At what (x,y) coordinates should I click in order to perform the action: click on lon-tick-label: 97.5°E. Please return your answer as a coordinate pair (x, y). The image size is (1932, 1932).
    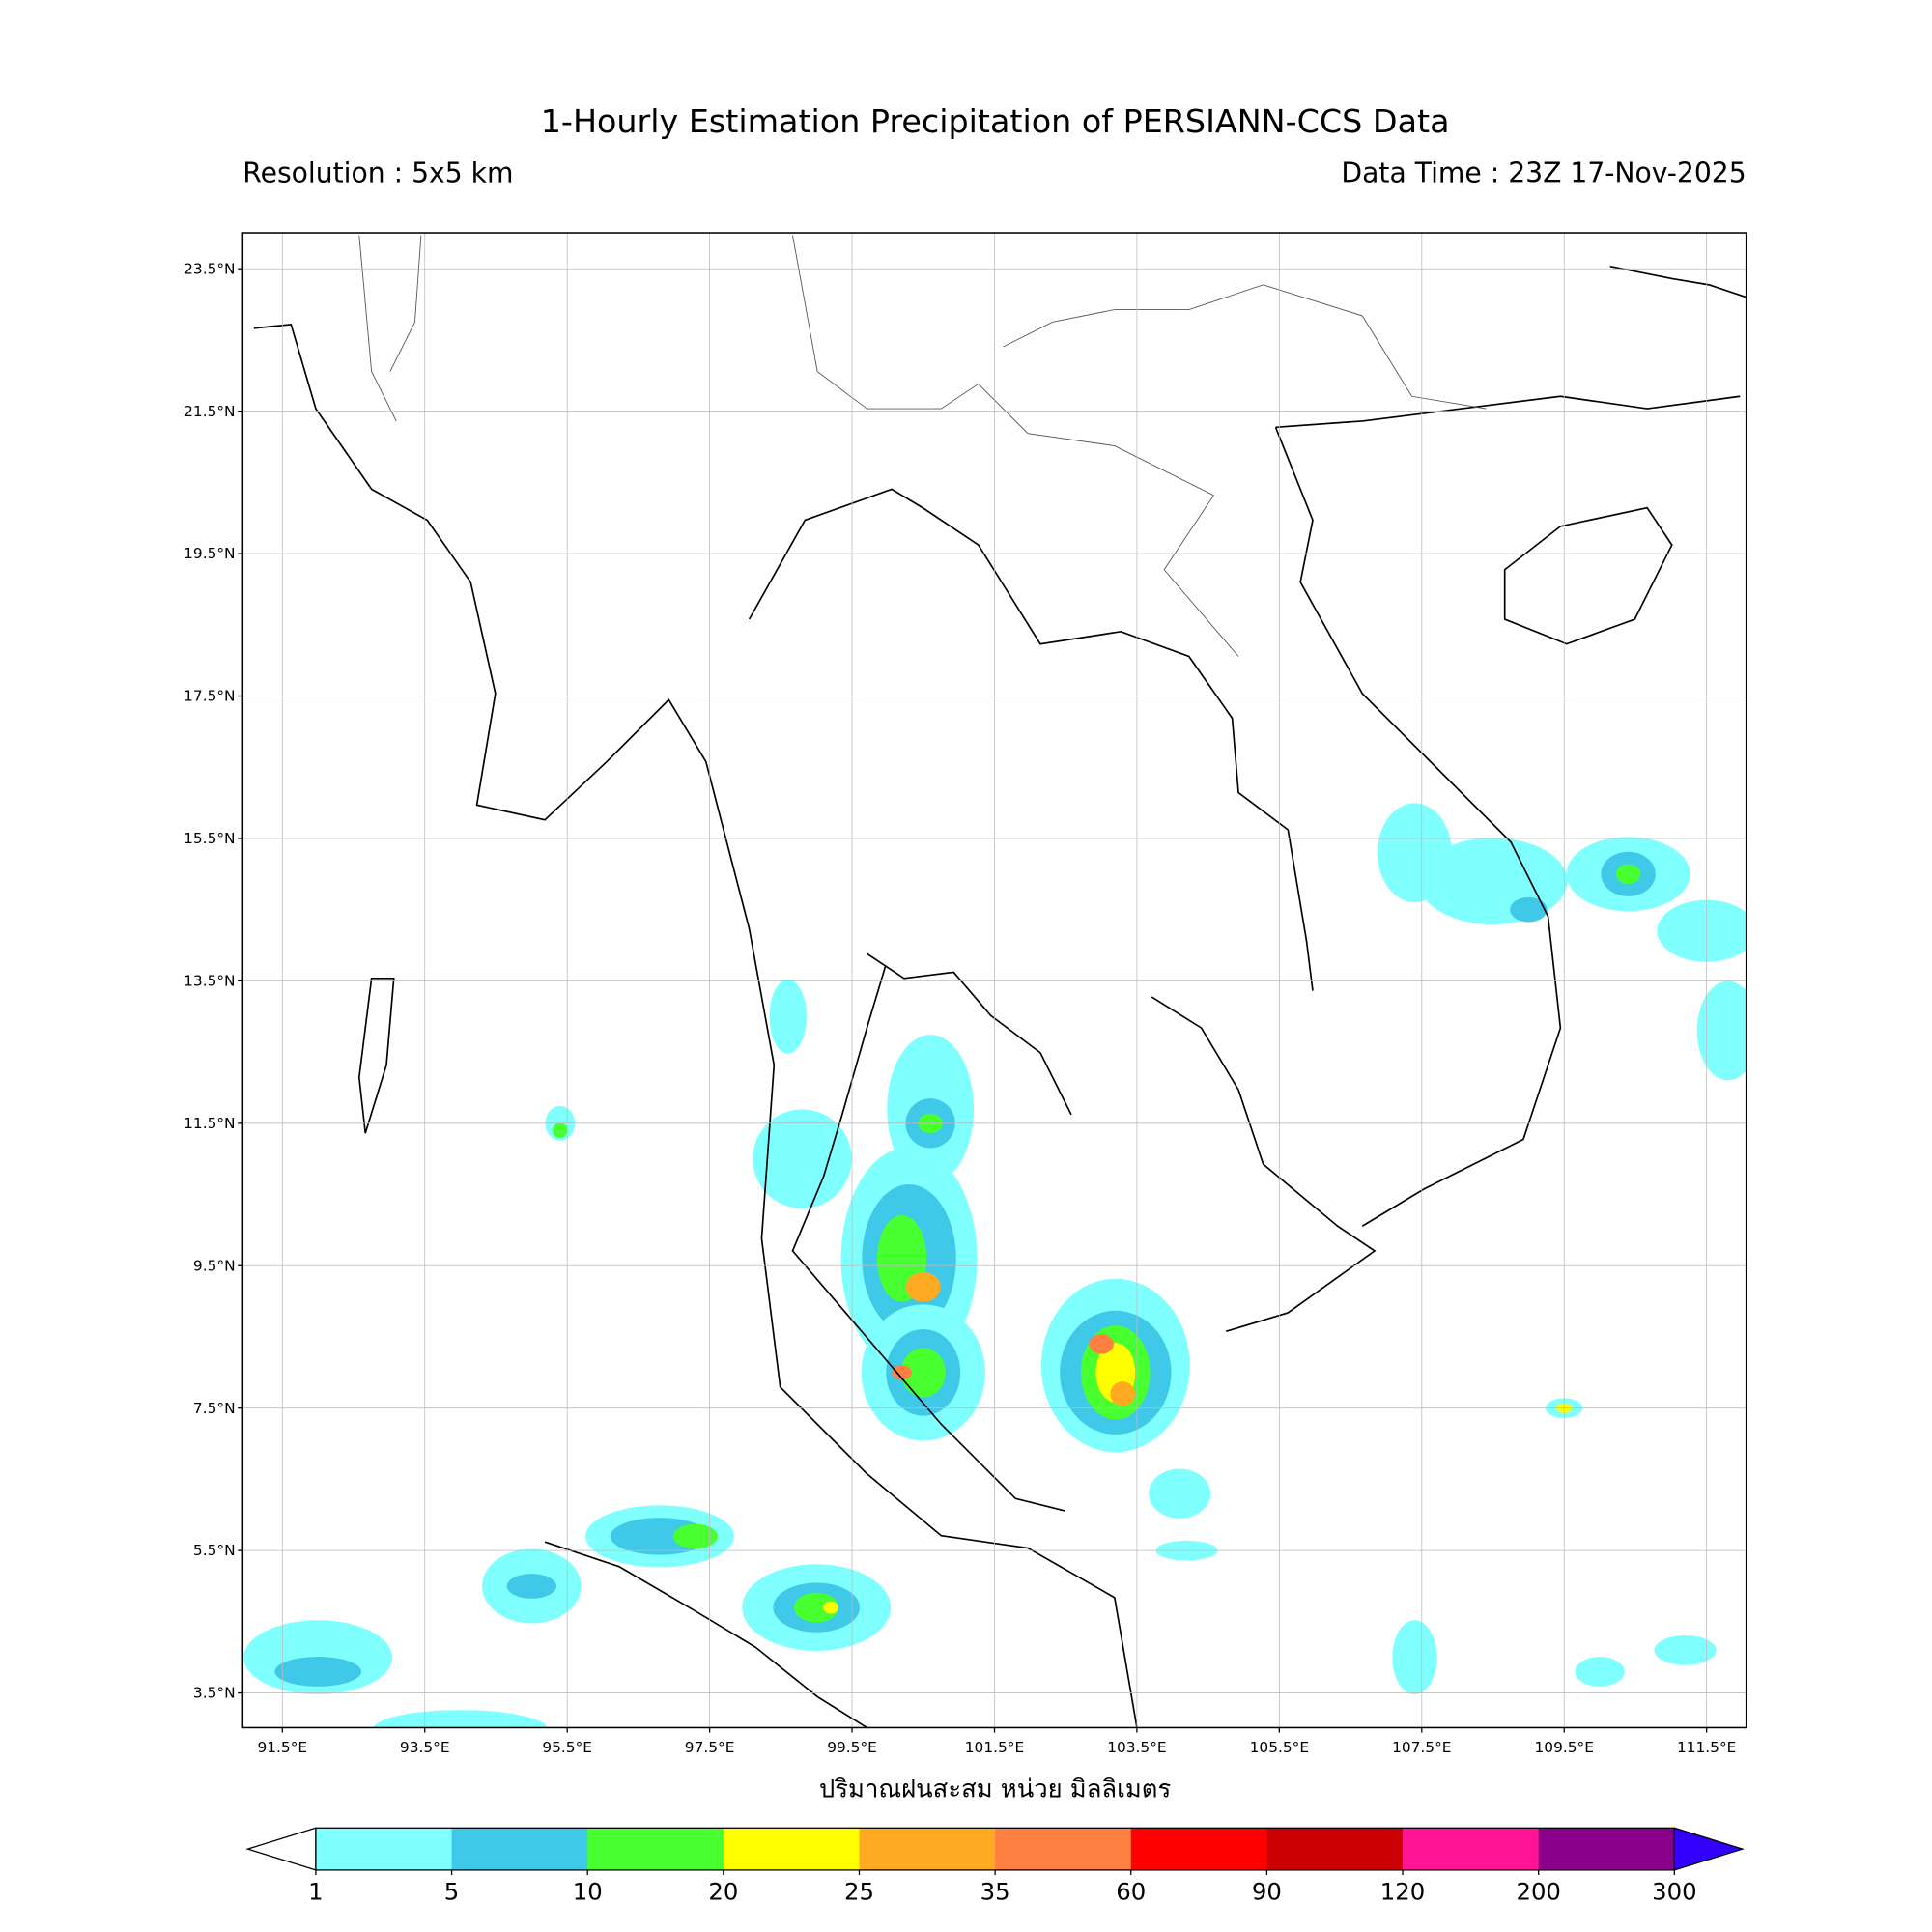
    Looking at the image, I should click on (710, 1747).